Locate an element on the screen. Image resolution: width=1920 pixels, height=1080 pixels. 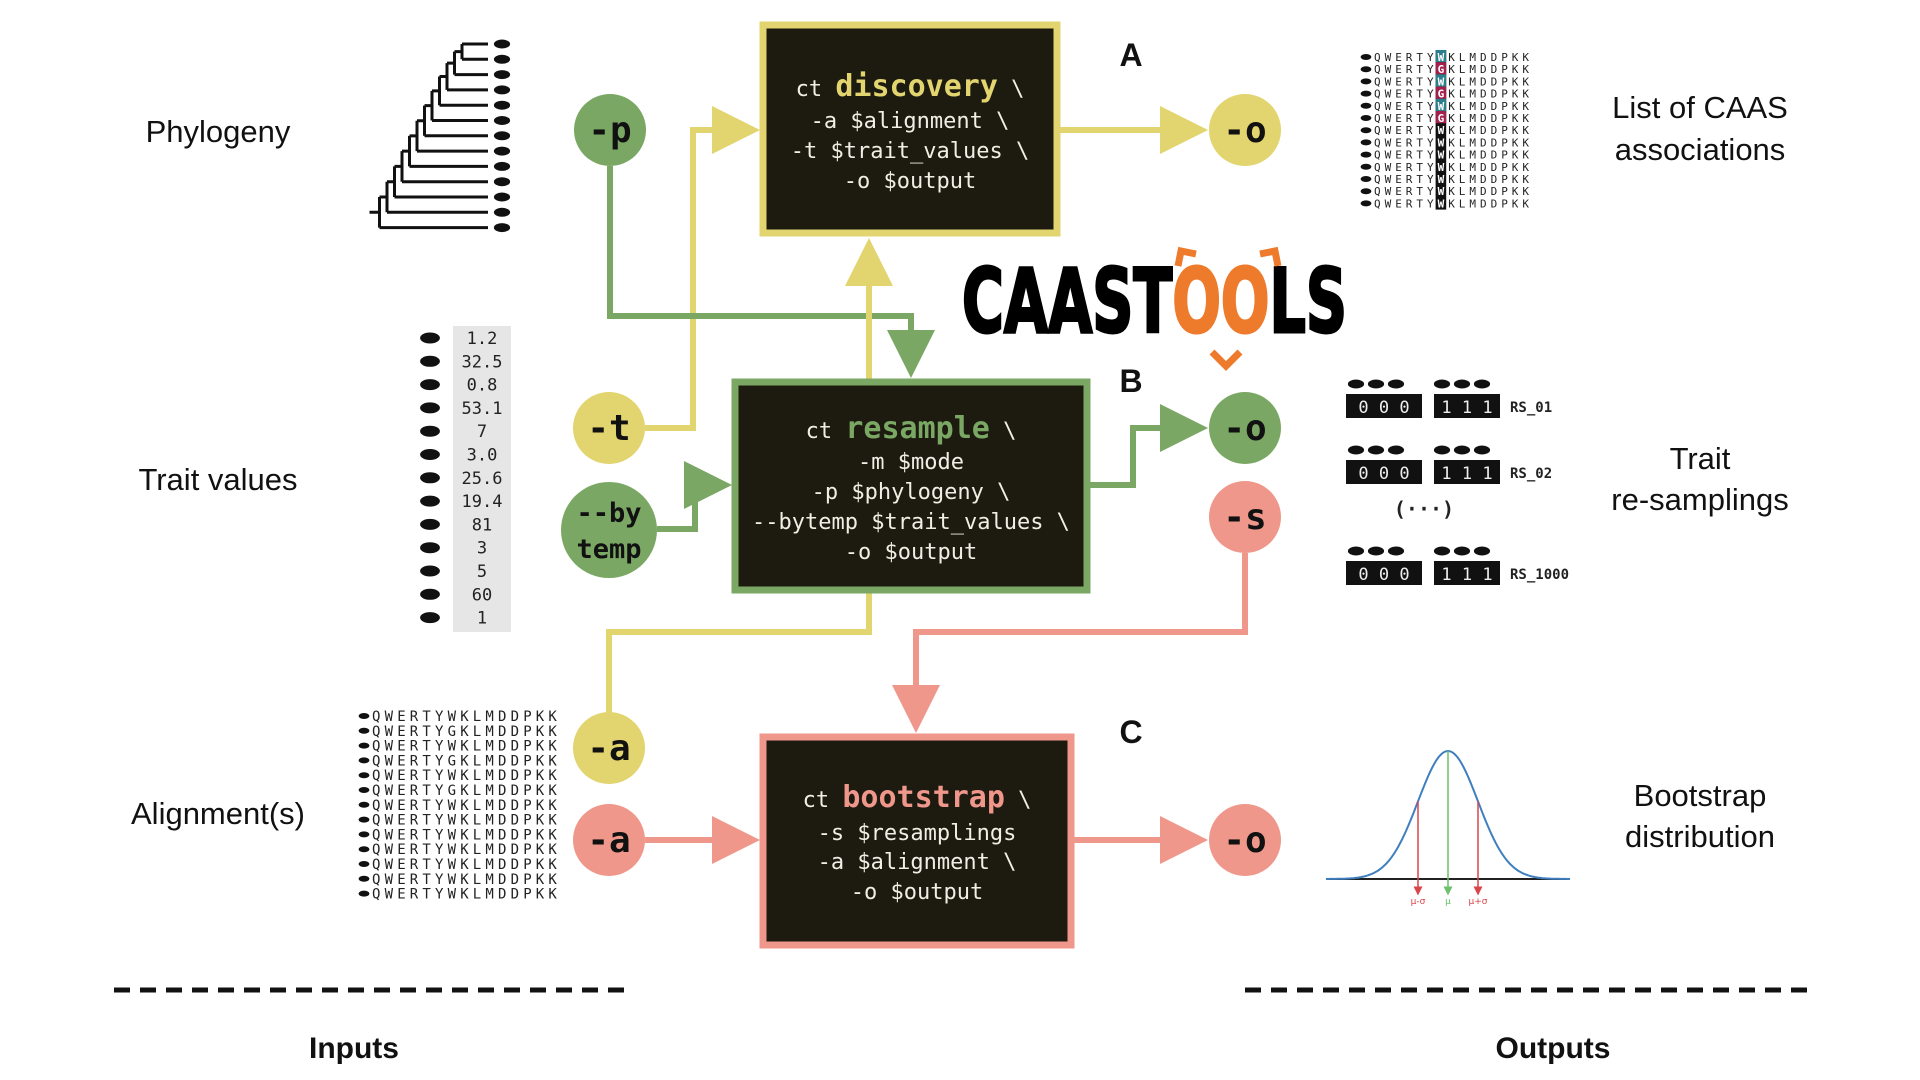
trait-value: 3.0 is located at coordinates (482, 456).